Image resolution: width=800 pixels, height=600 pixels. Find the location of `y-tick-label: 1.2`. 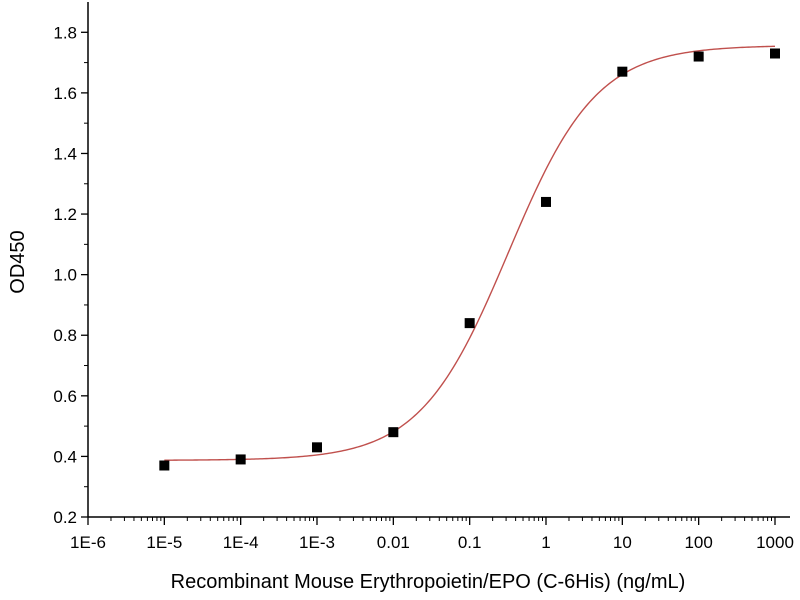

y-tick-label: 1.2 is located at coordinates (65, 214).